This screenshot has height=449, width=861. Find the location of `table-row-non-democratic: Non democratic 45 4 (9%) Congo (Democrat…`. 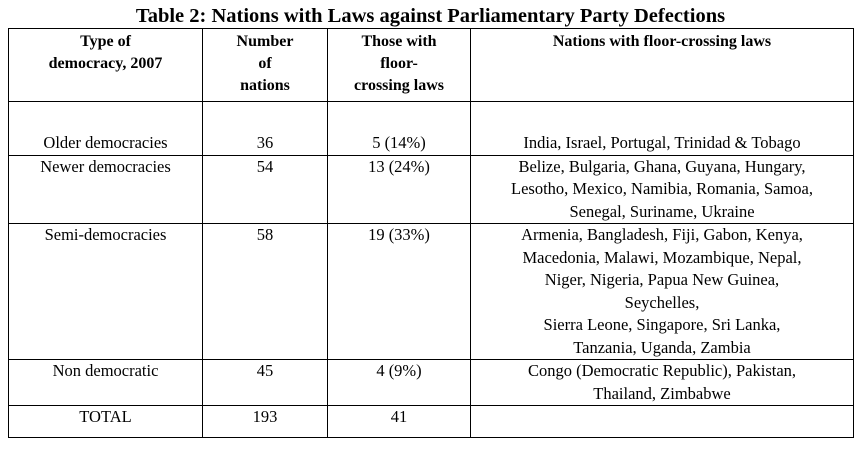

table-row-non-democratic: Non democratic 45 4 (9%) Congo (Democrat… is located at coordinates (431, 382).